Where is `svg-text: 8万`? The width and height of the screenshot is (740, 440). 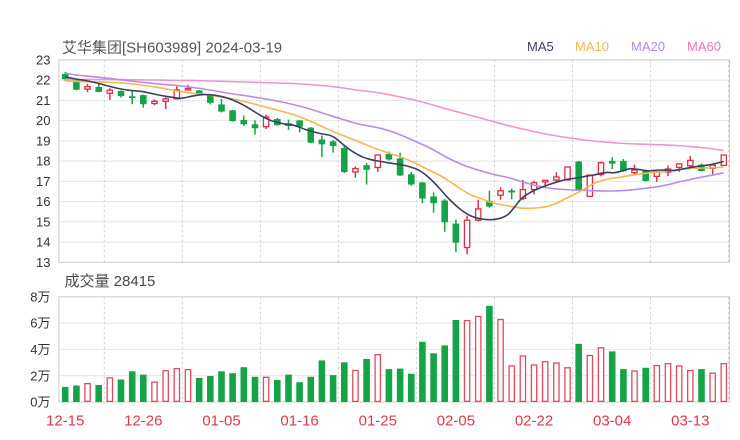
svg-text: 8万 is located at coordinates (40, 296).